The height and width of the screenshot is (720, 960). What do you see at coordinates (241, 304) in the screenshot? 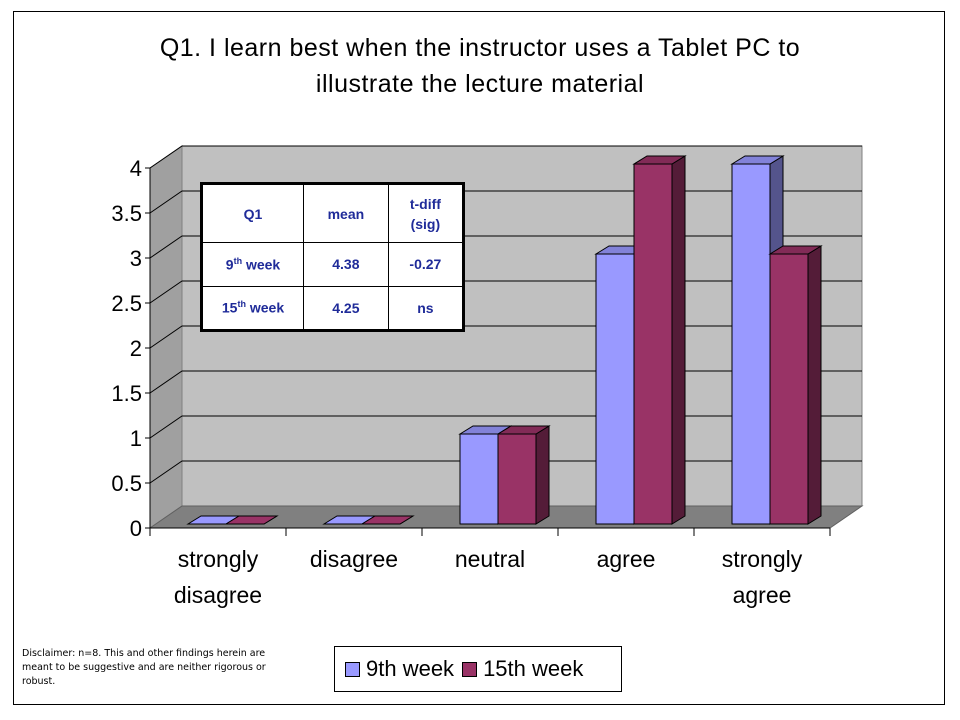
I see `stats-row-15th-sup: th` at bounding box center [241, 304].